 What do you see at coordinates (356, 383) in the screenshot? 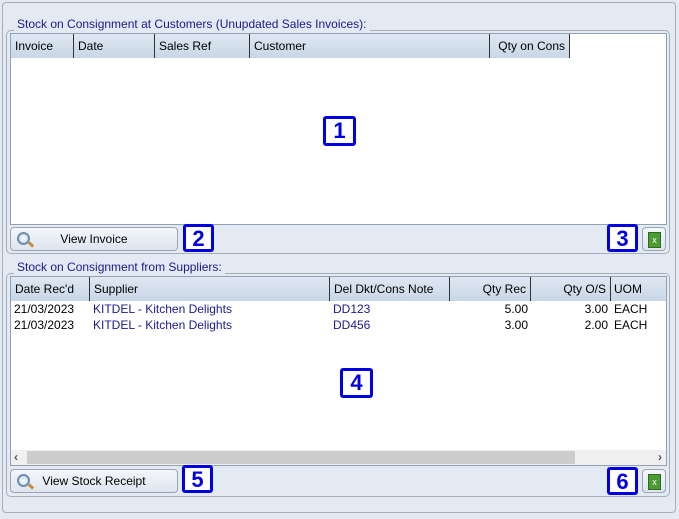
I see `badge-4: 4` at bounding box center [356, 383].